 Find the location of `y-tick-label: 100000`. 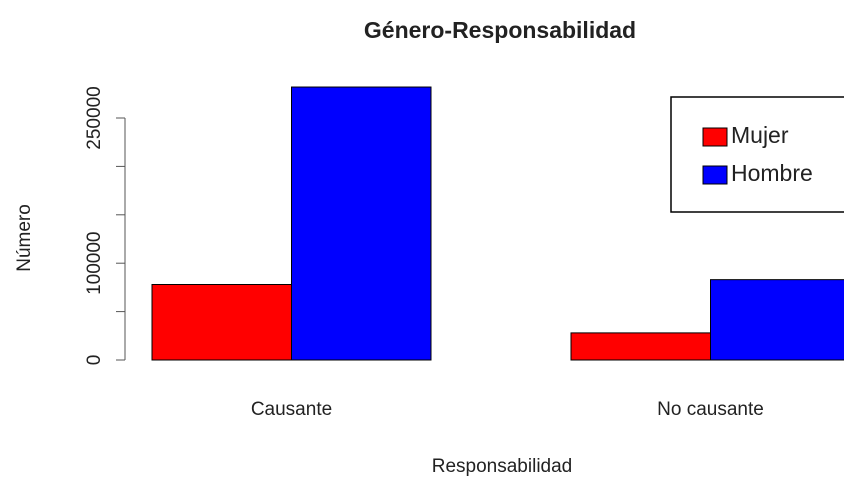

y-tick-label: 100000 is located at coordinates (94, 262).